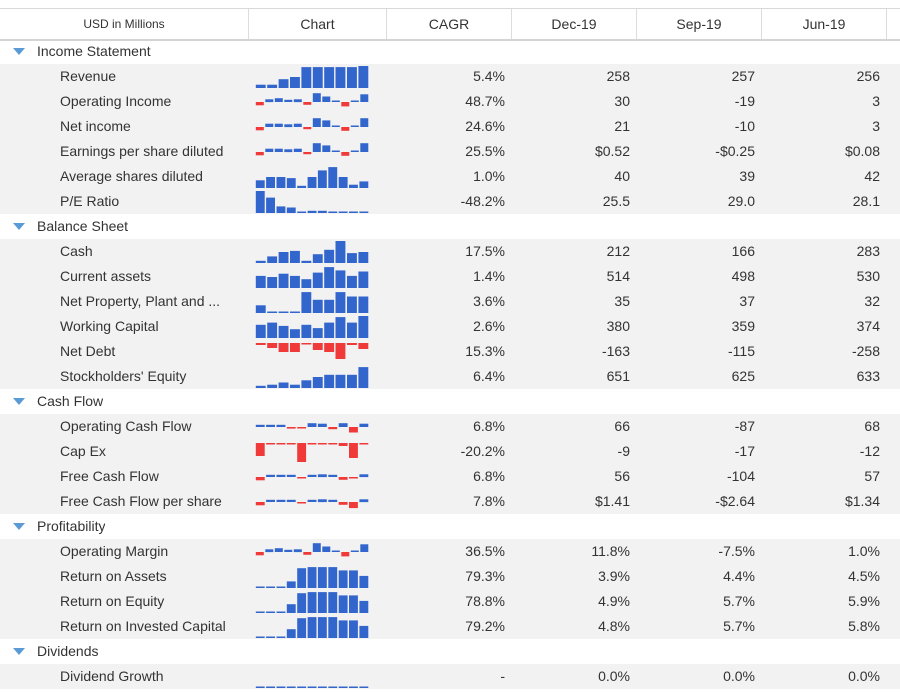 This screenshot has width=900, height=700. I want to click on table-row: Cap Ex -20.2% -9 -17 -12, so click(450, 451).